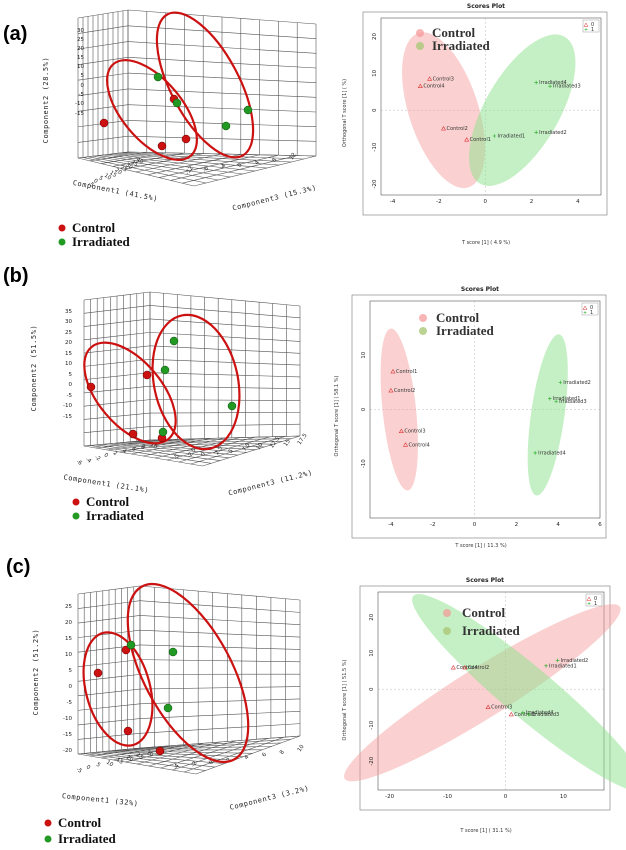 The width and height of the screenshot is (626, 850). What do you see at coordinates (107, 501) in the screenshot?
I see `legend-control-label: Control` at bounding box center [107, 501].